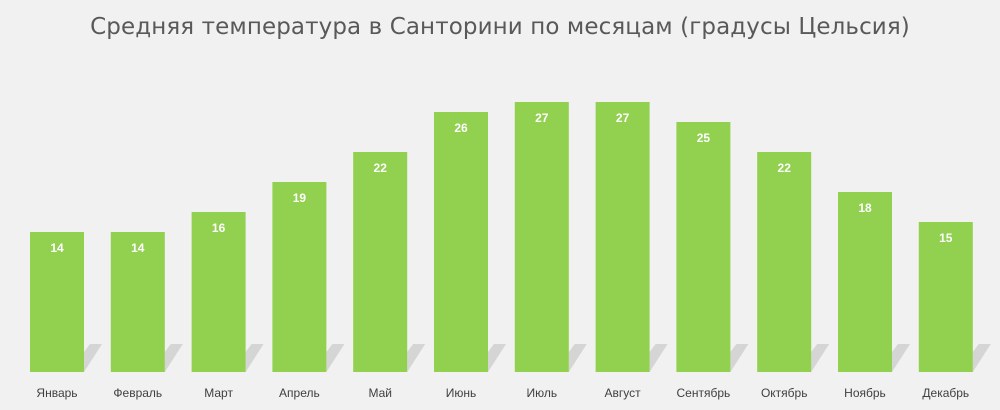 The image size is (1000, 410). I want to click on value-label-2: 16, so click(219, 228).